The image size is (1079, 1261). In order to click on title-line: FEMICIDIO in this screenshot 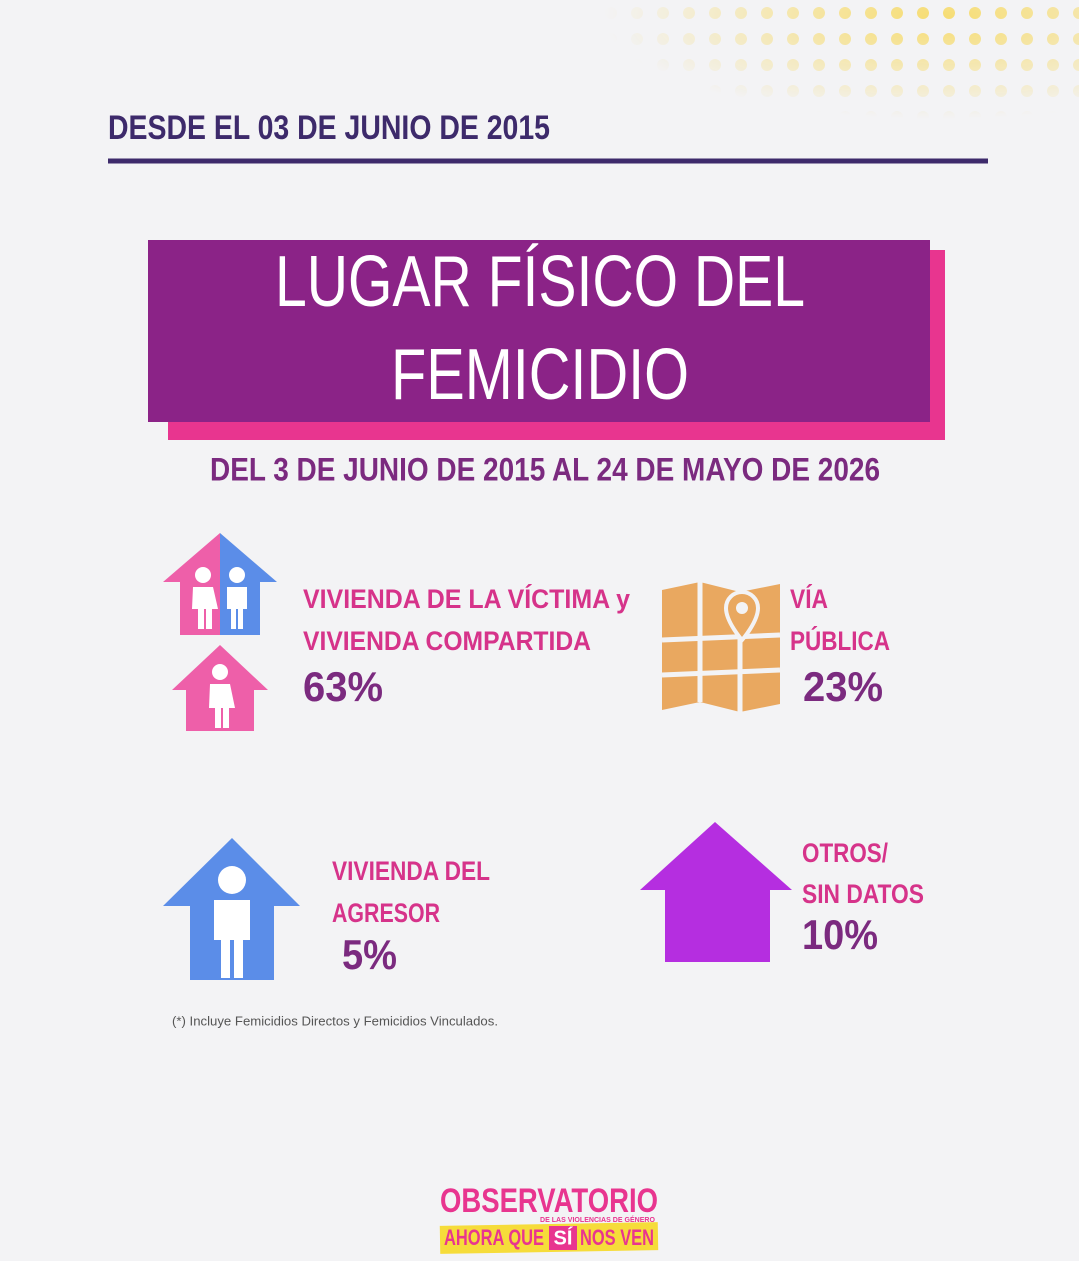, I will do `click(540, 375)`.